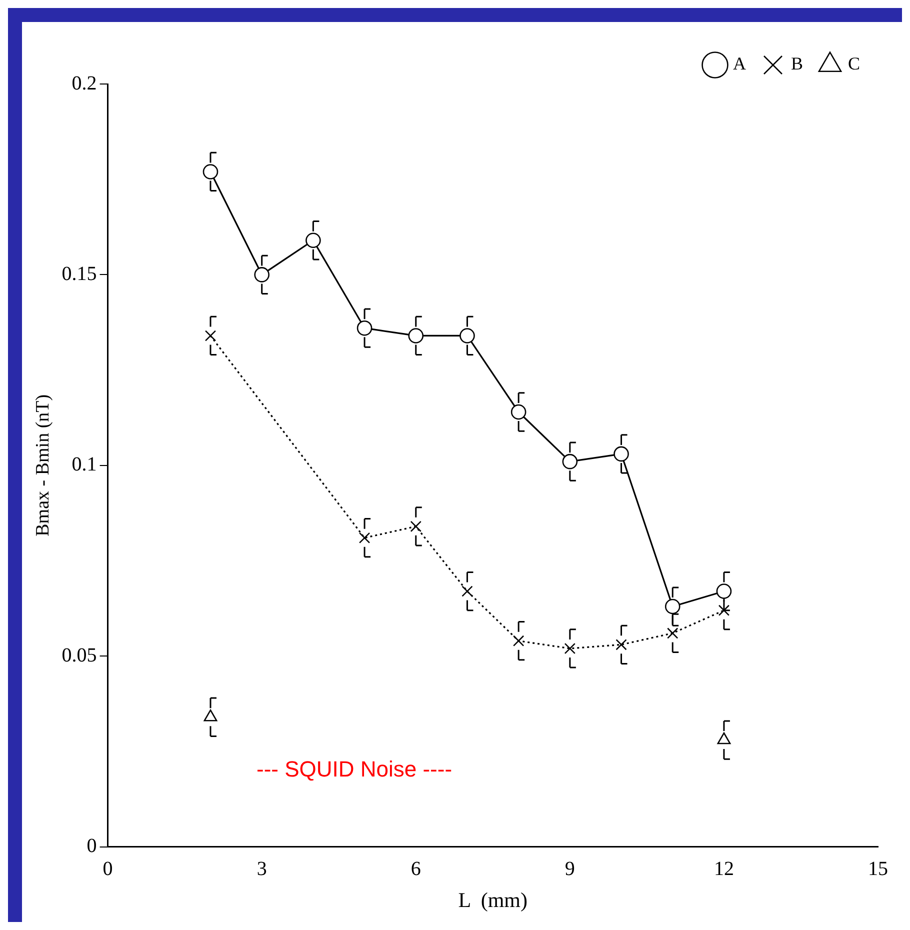  I want to click on legend-label: C, so click(854, 64).